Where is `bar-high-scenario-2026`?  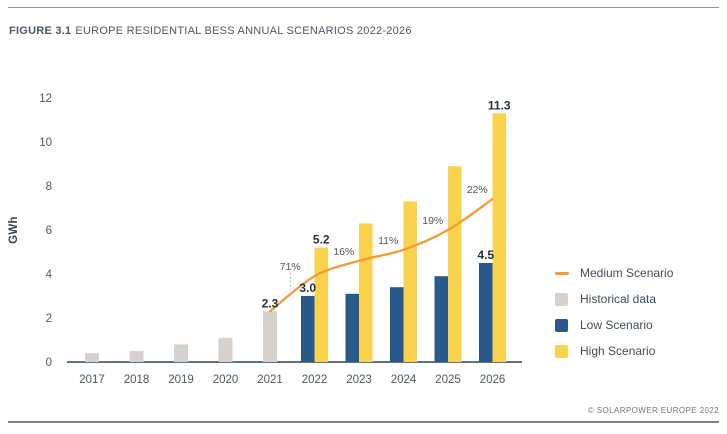
bar-high-scenario-2026 is located at coordinates (499, 238).